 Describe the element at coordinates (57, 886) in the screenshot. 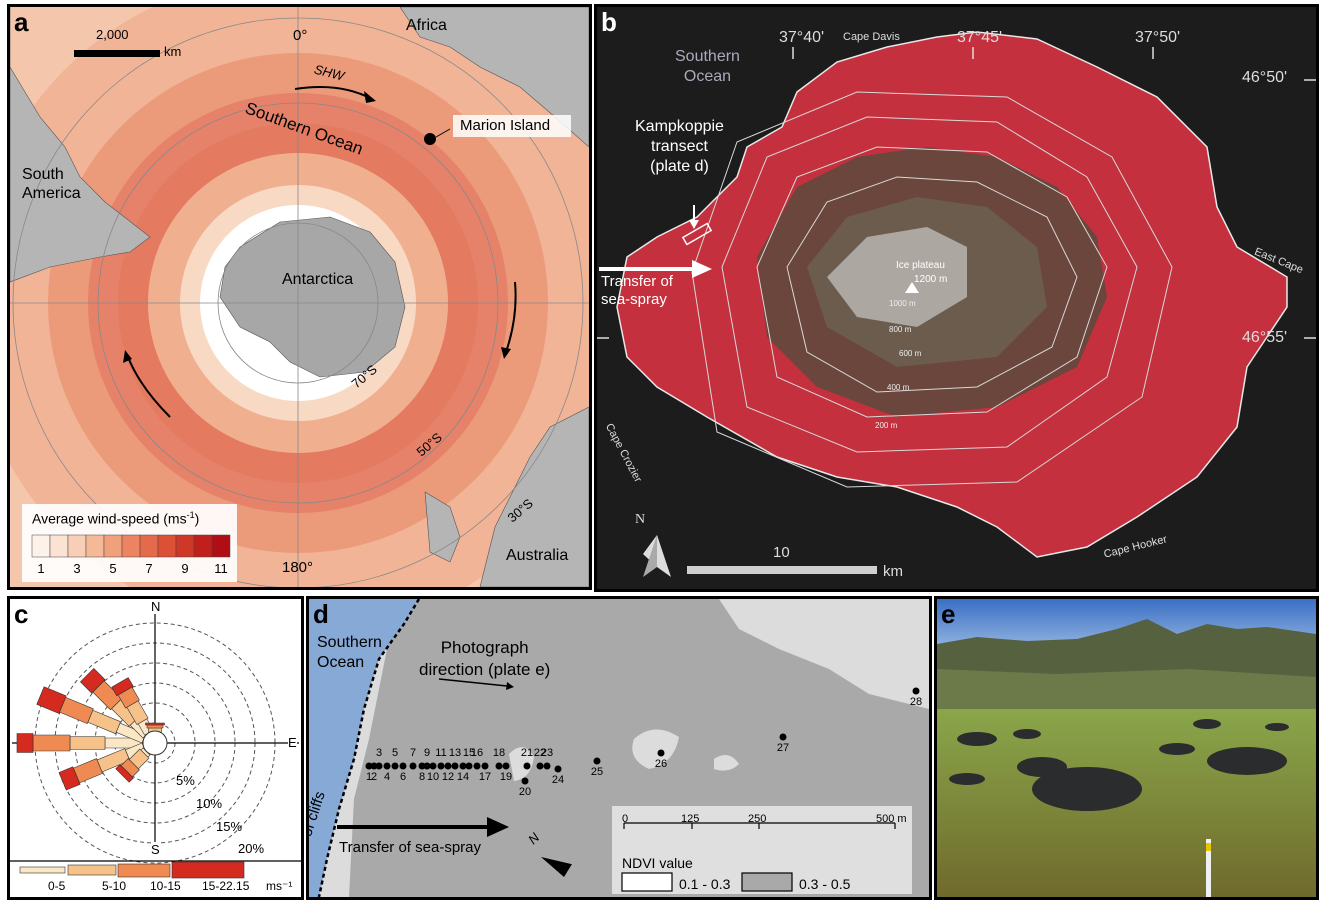

I see `legend-0-5: 0-5` at that location.